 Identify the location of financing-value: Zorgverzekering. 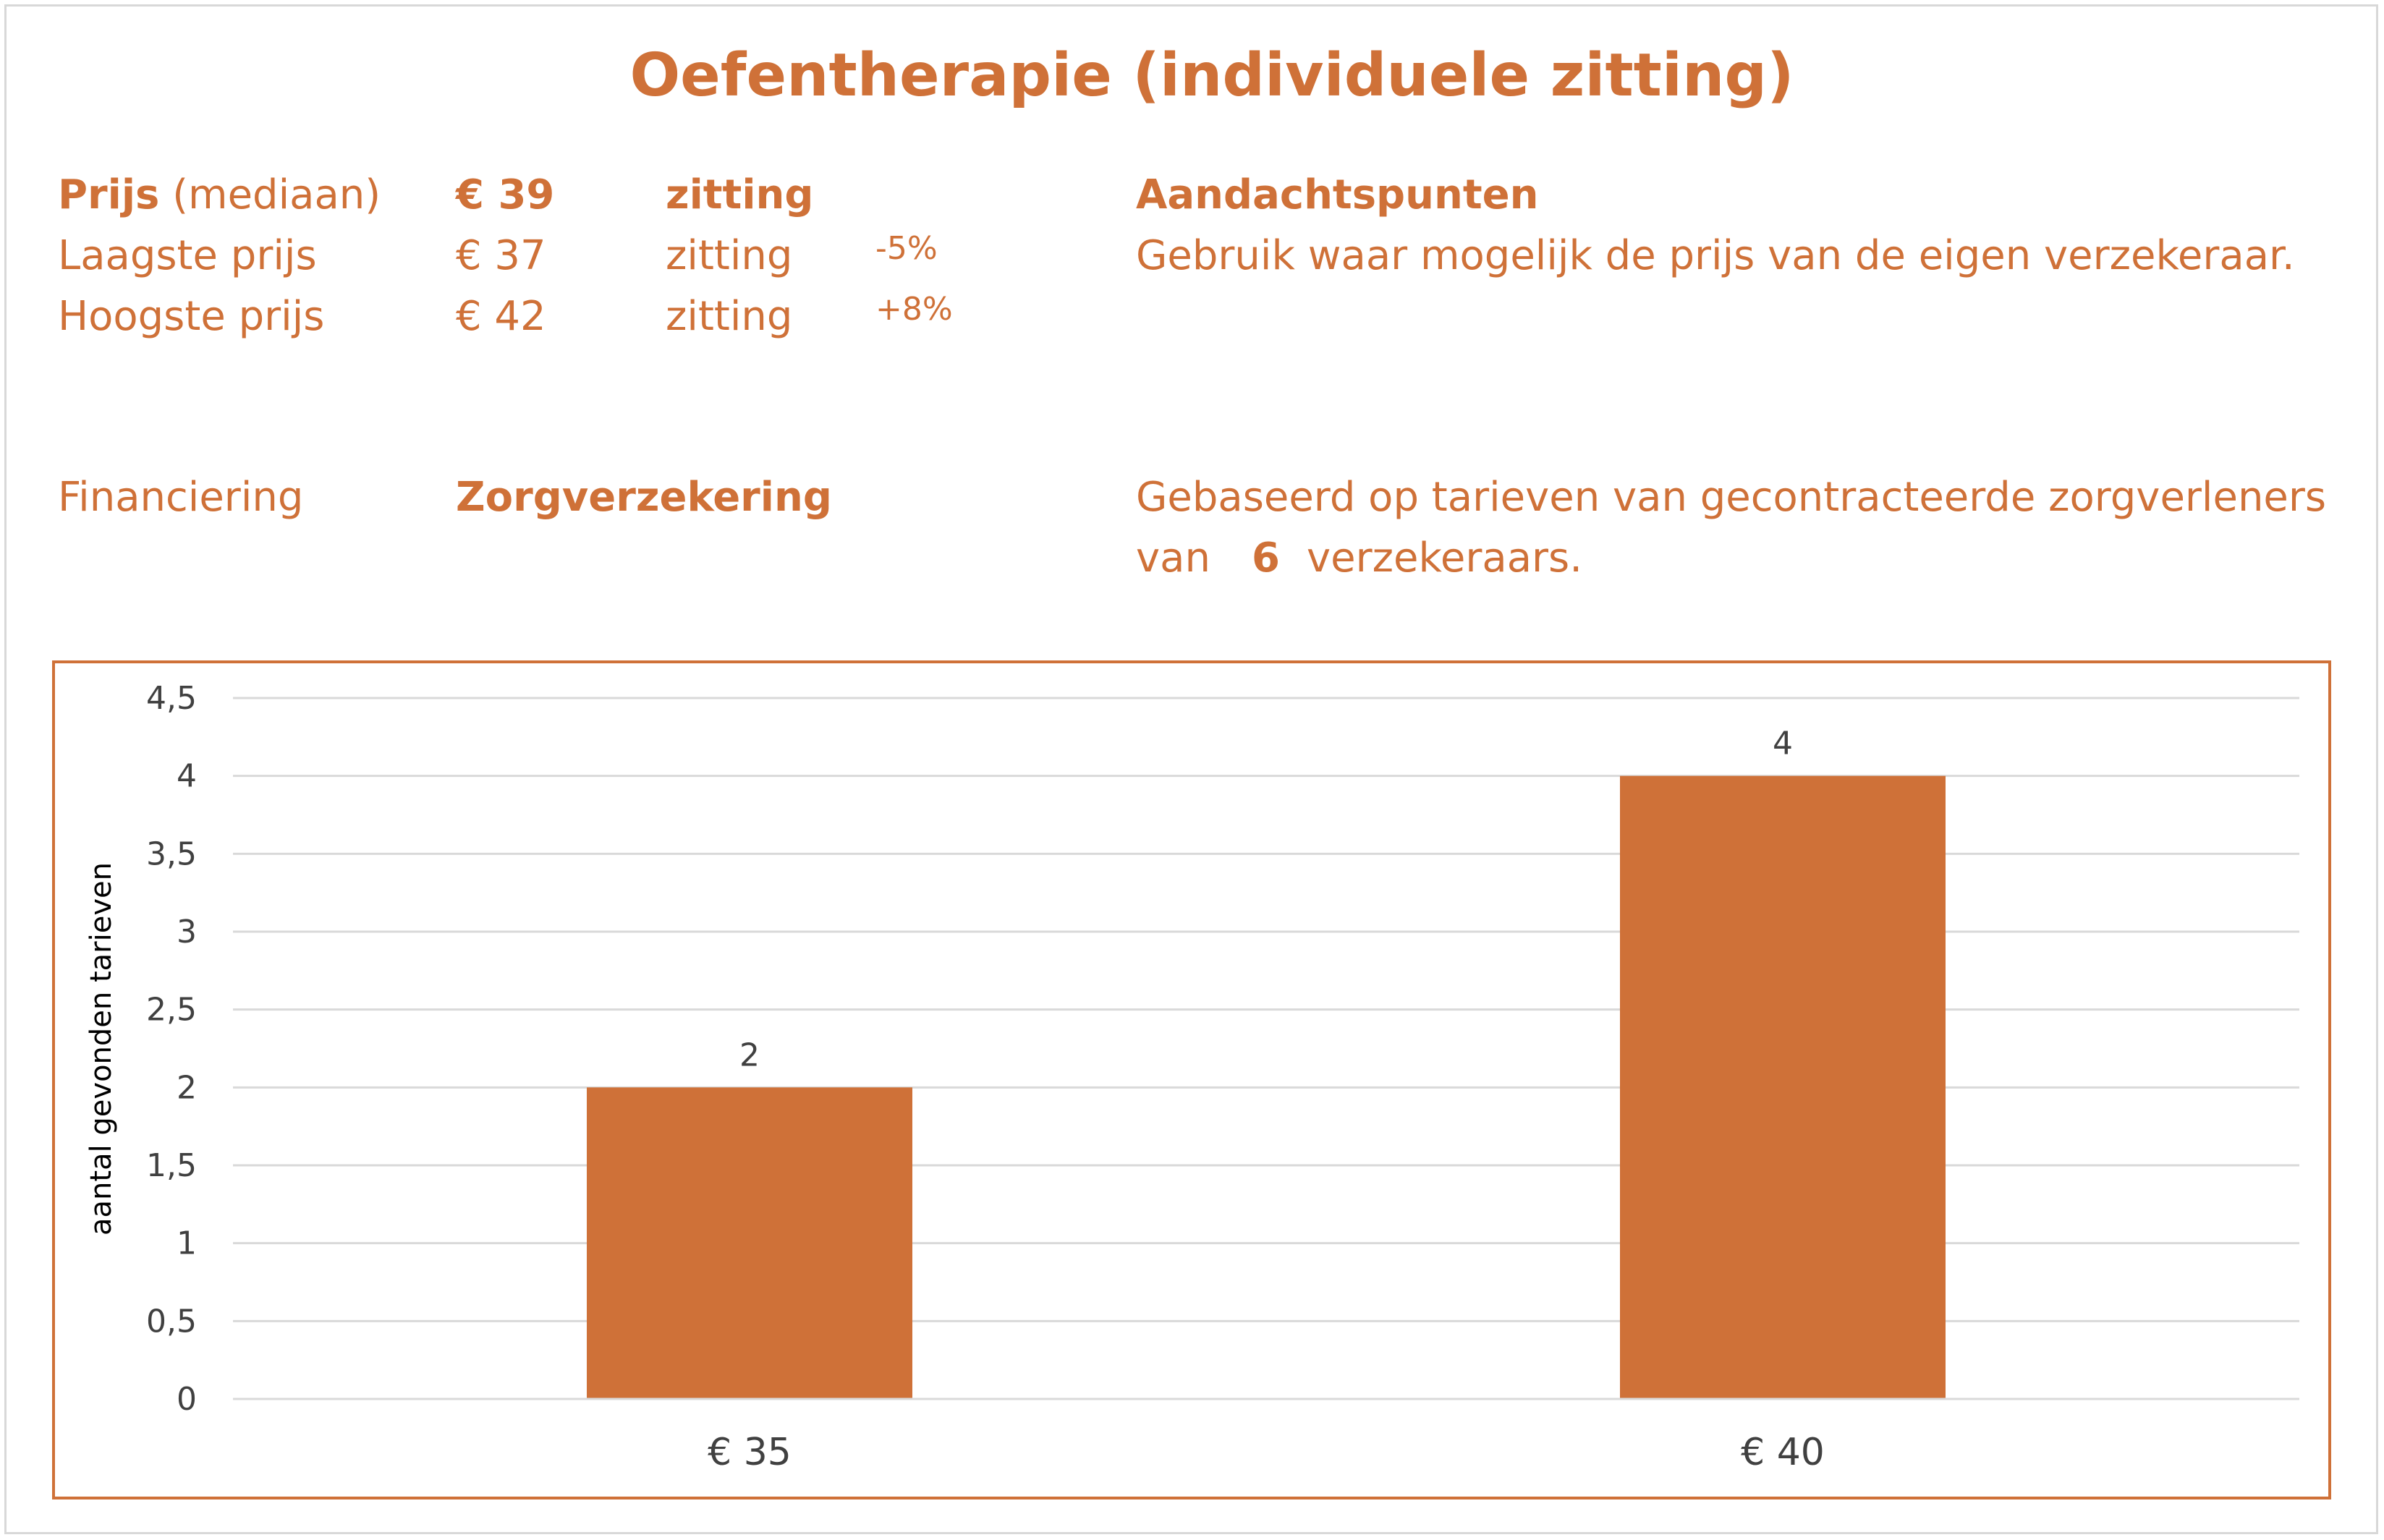
(644, 497).